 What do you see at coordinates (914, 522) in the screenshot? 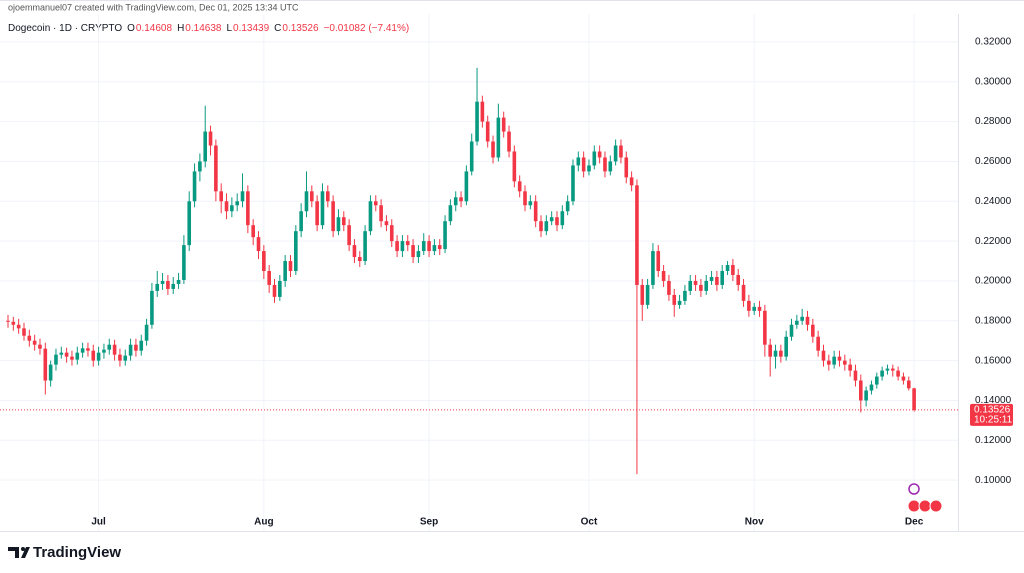
I see `x-tick-label: Dec` at bounding box center [914, 522].